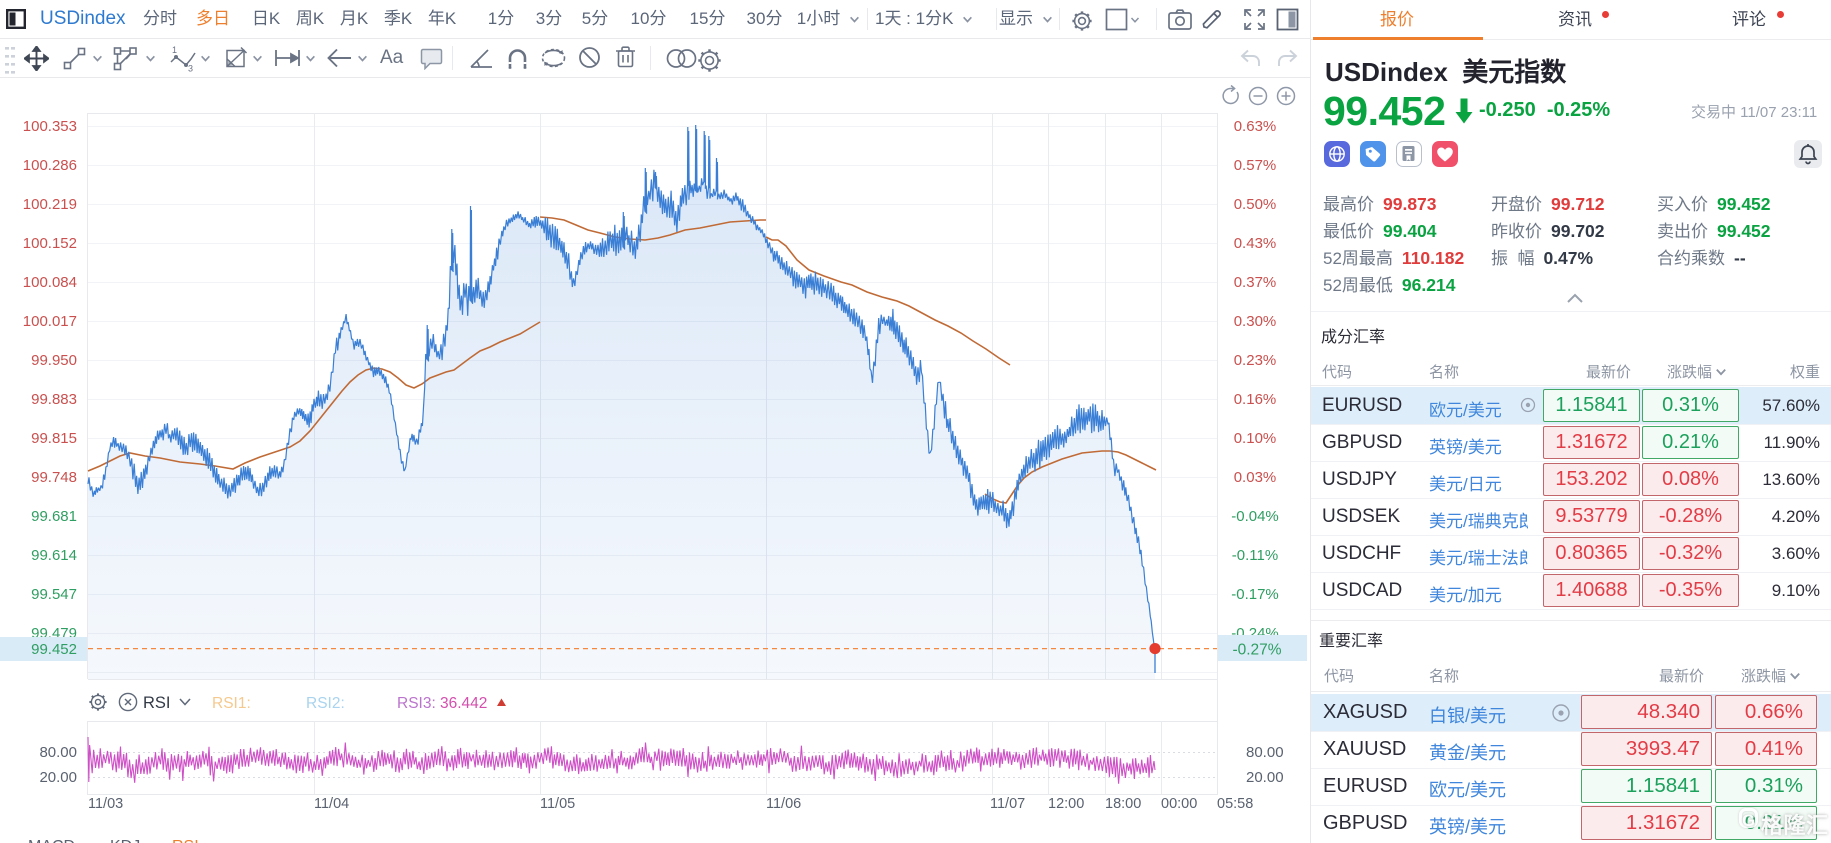  What do you see at coordinates (50, 165) in the screenshot?
I see `svg-text: 100.286` at bounding box center [50, 165].